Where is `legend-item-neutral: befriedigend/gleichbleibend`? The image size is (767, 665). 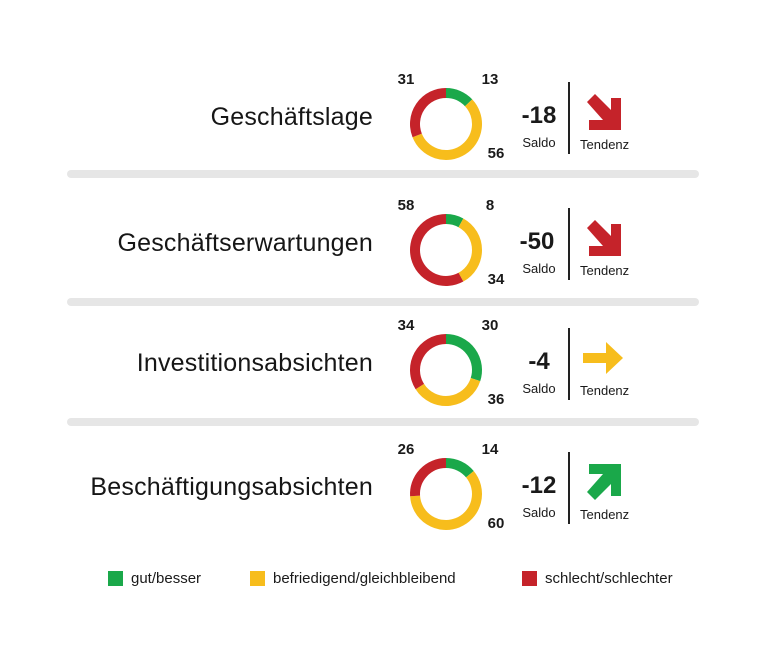 legend-item-neutral: befriedigend/gleichbleibend is located at coordinates (353, 578).